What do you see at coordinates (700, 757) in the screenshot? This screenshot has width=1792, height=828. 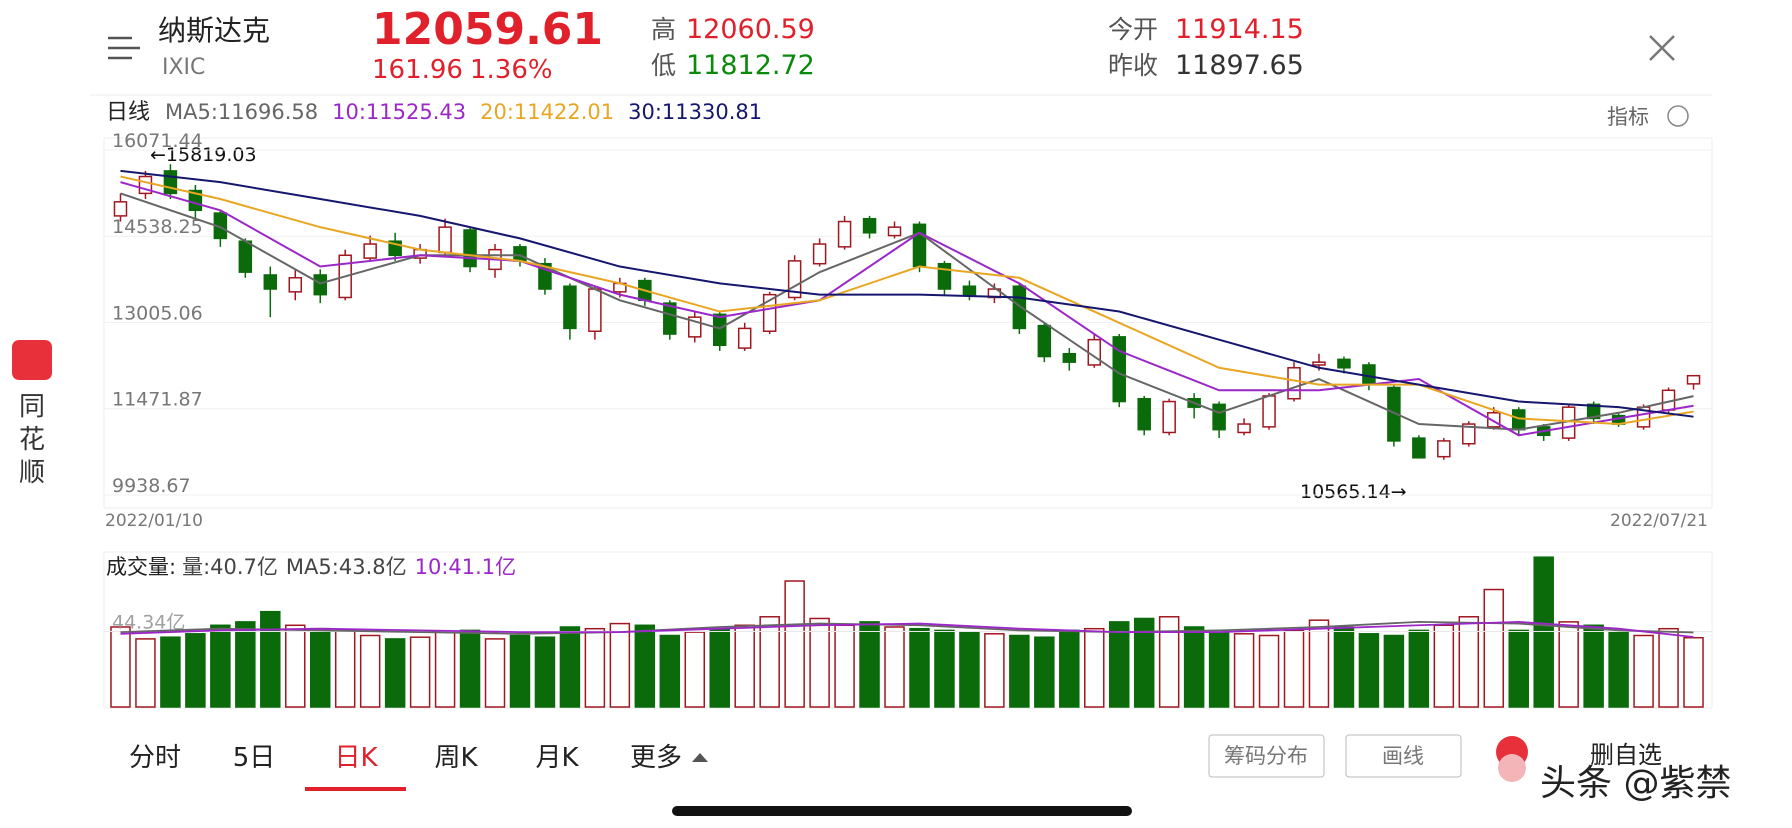 I see `tab-arrow` at bounding box center [700, 757].